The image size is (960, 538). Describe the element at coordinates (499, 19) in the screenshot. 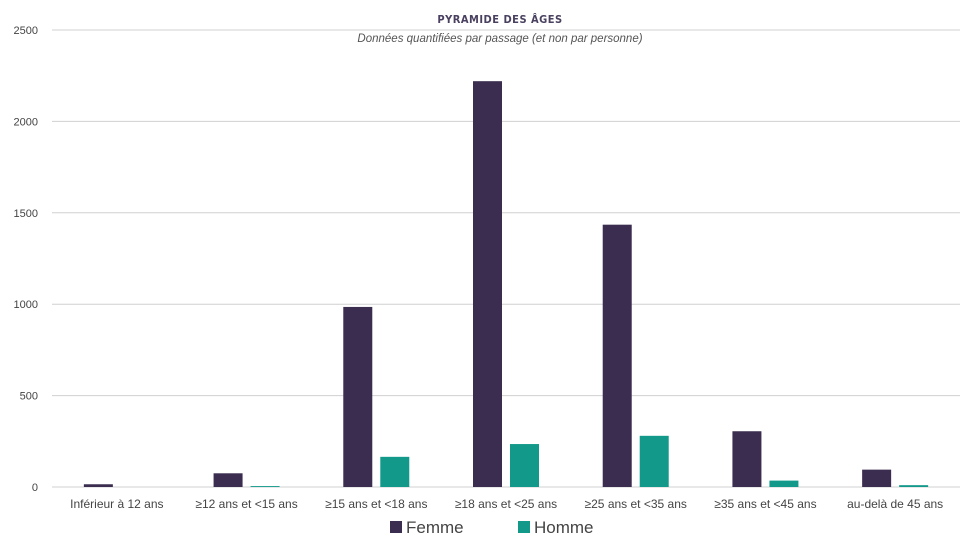

I see `chart-title: PYRAMIDE DES ÂGES` at that location.